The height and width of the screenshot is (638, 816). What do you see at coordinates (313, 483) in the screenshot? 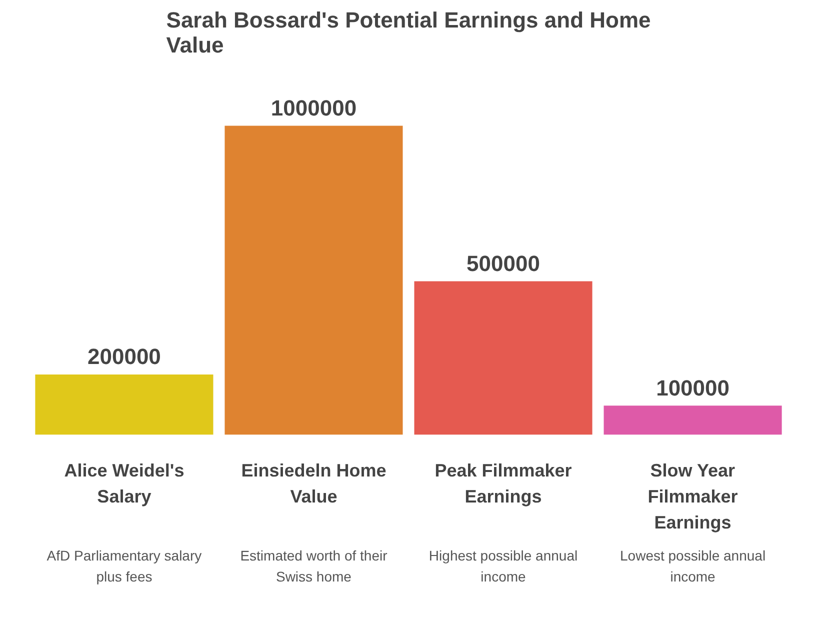
I see `x-tick-label: Einsiedeln Home Value` at bounding box center [313, 483].